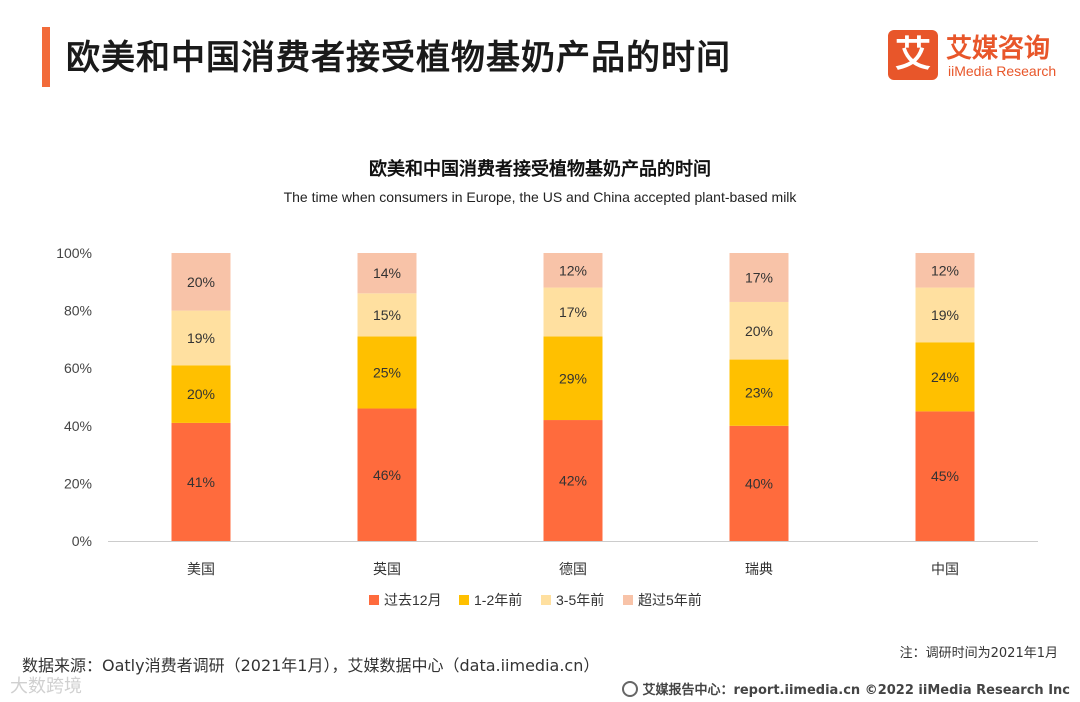 This screenshot has width=1080, height=702. Describe the element at coordinates (913, 55) in the screenshot. I see `logo-mark-icon: 艾` at that location.